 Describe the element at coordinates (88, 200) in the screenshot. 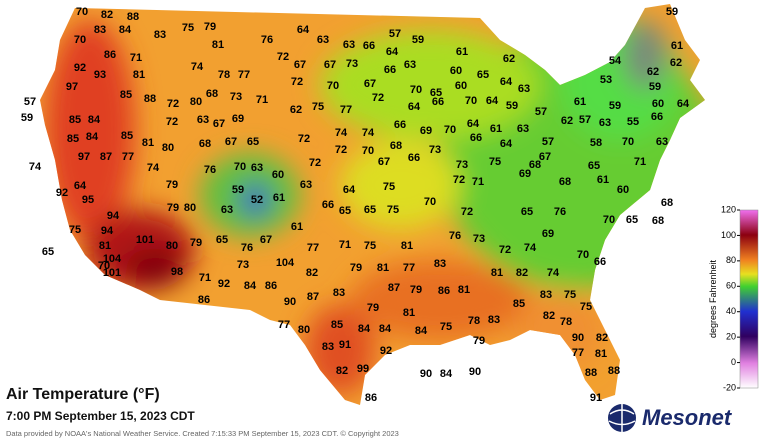

I see `station-temperature: 95` at that location.